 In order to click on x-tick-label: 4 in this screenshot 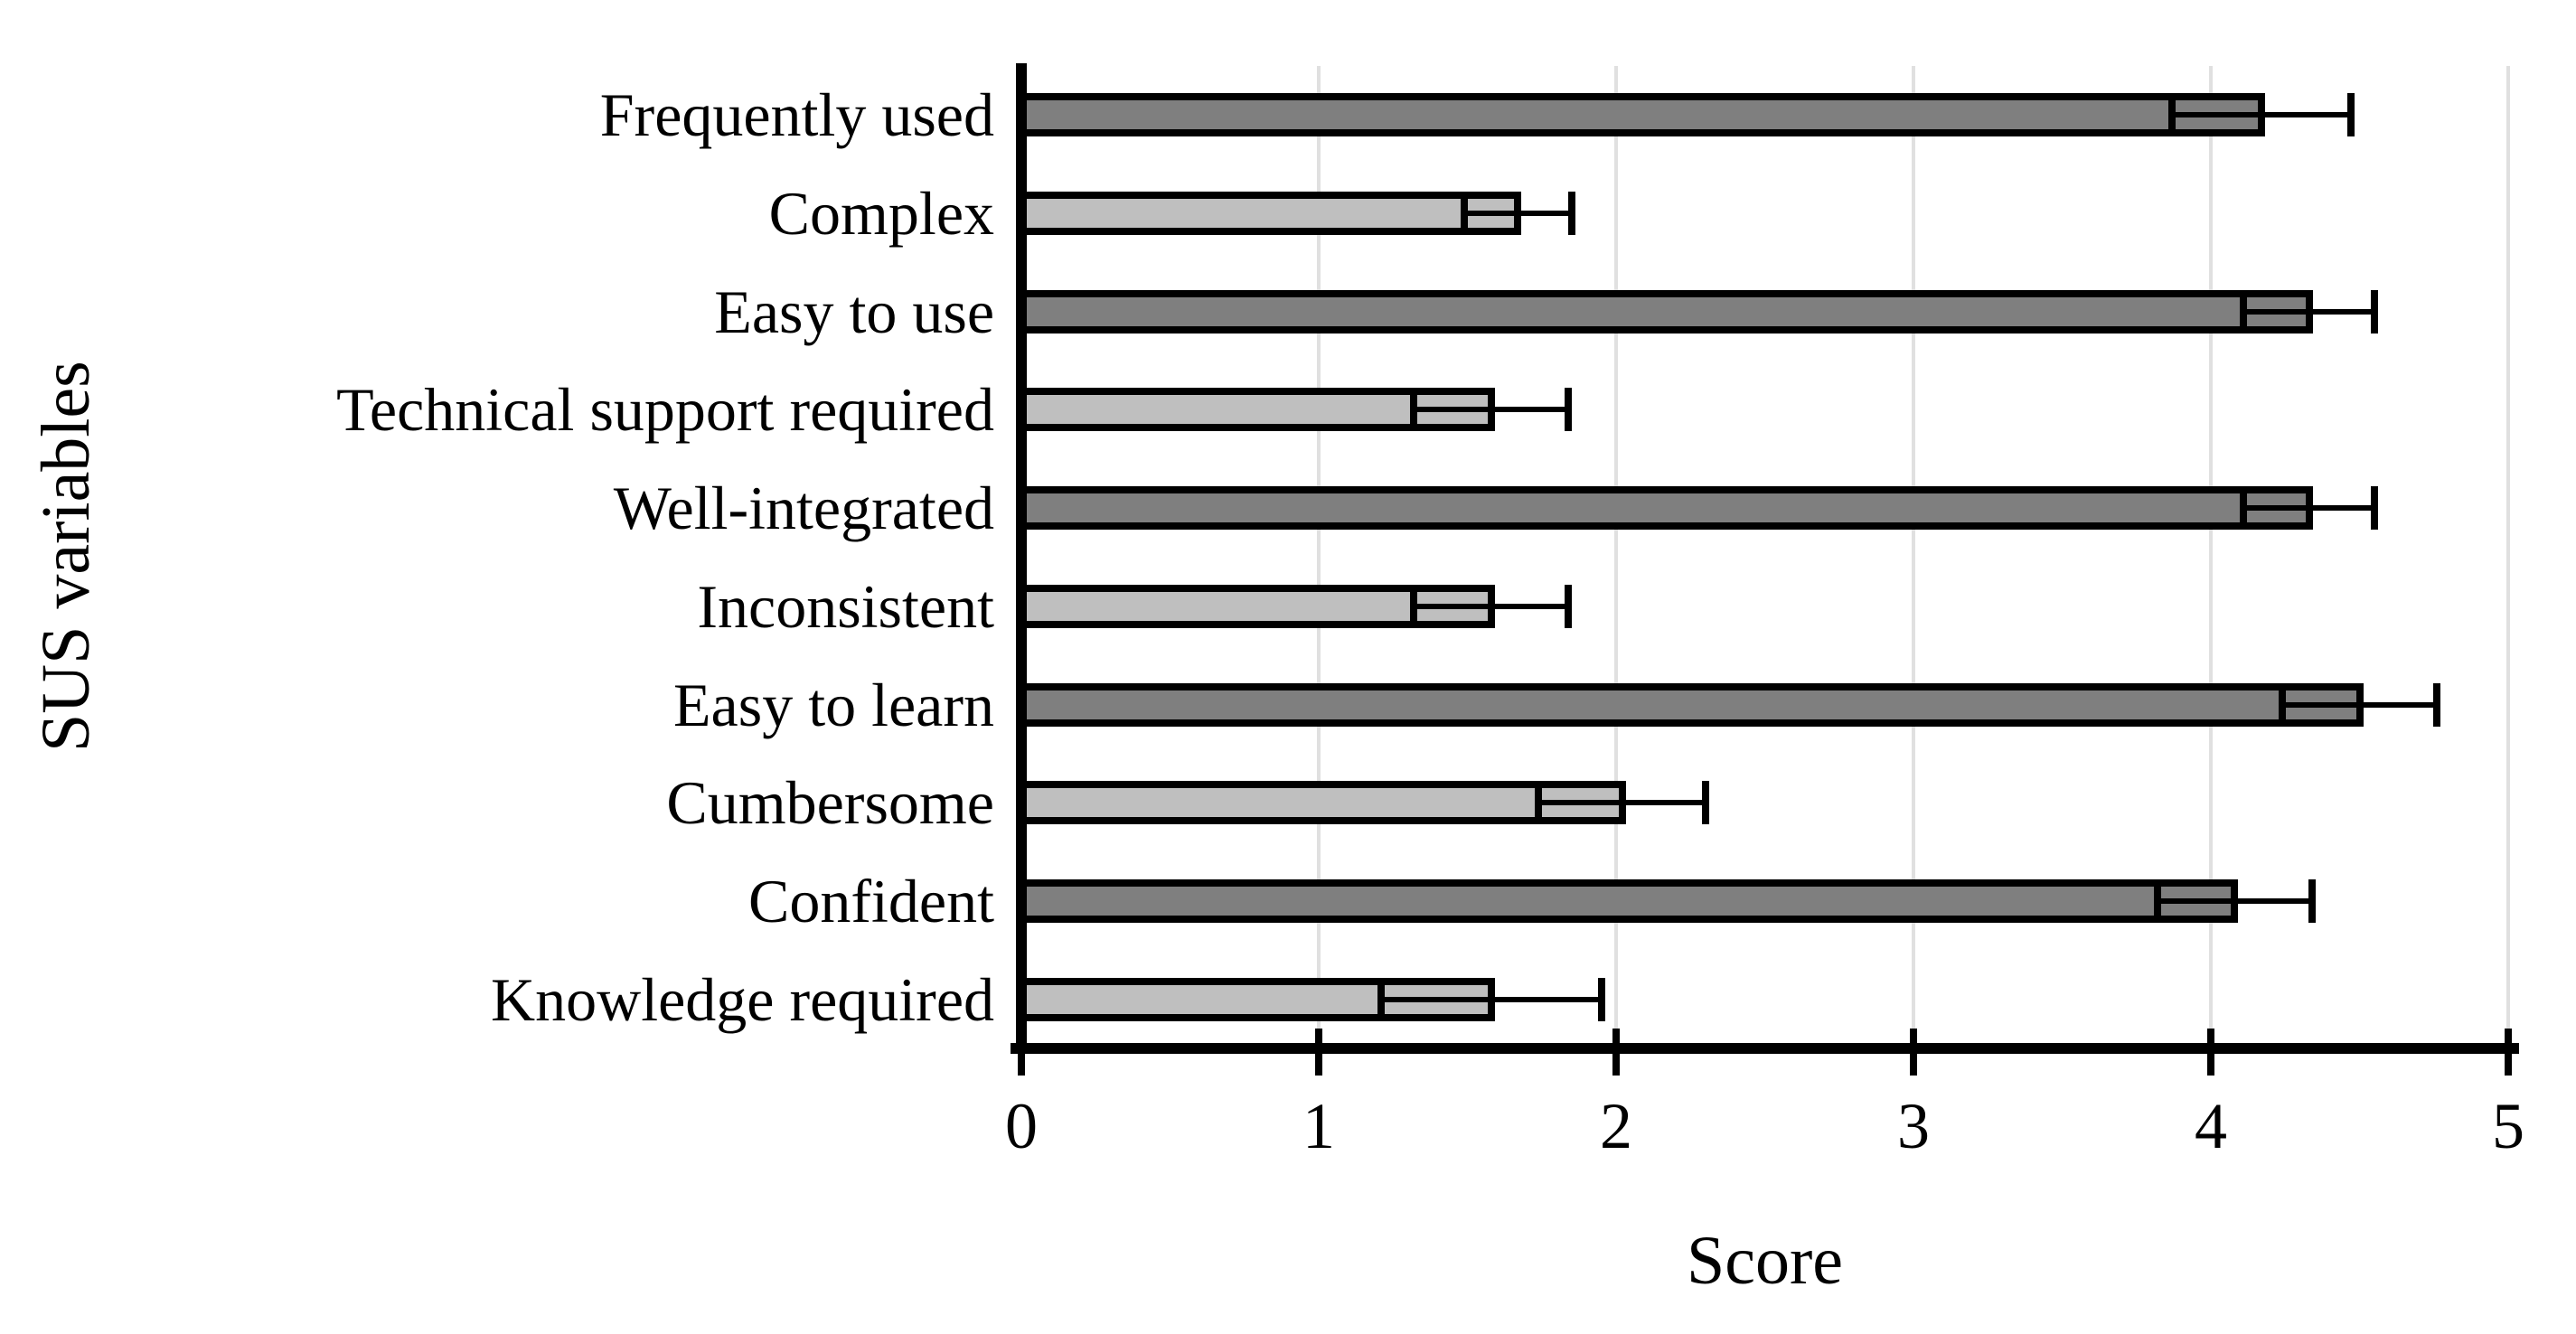, I will do `click(2211, 1126)`.